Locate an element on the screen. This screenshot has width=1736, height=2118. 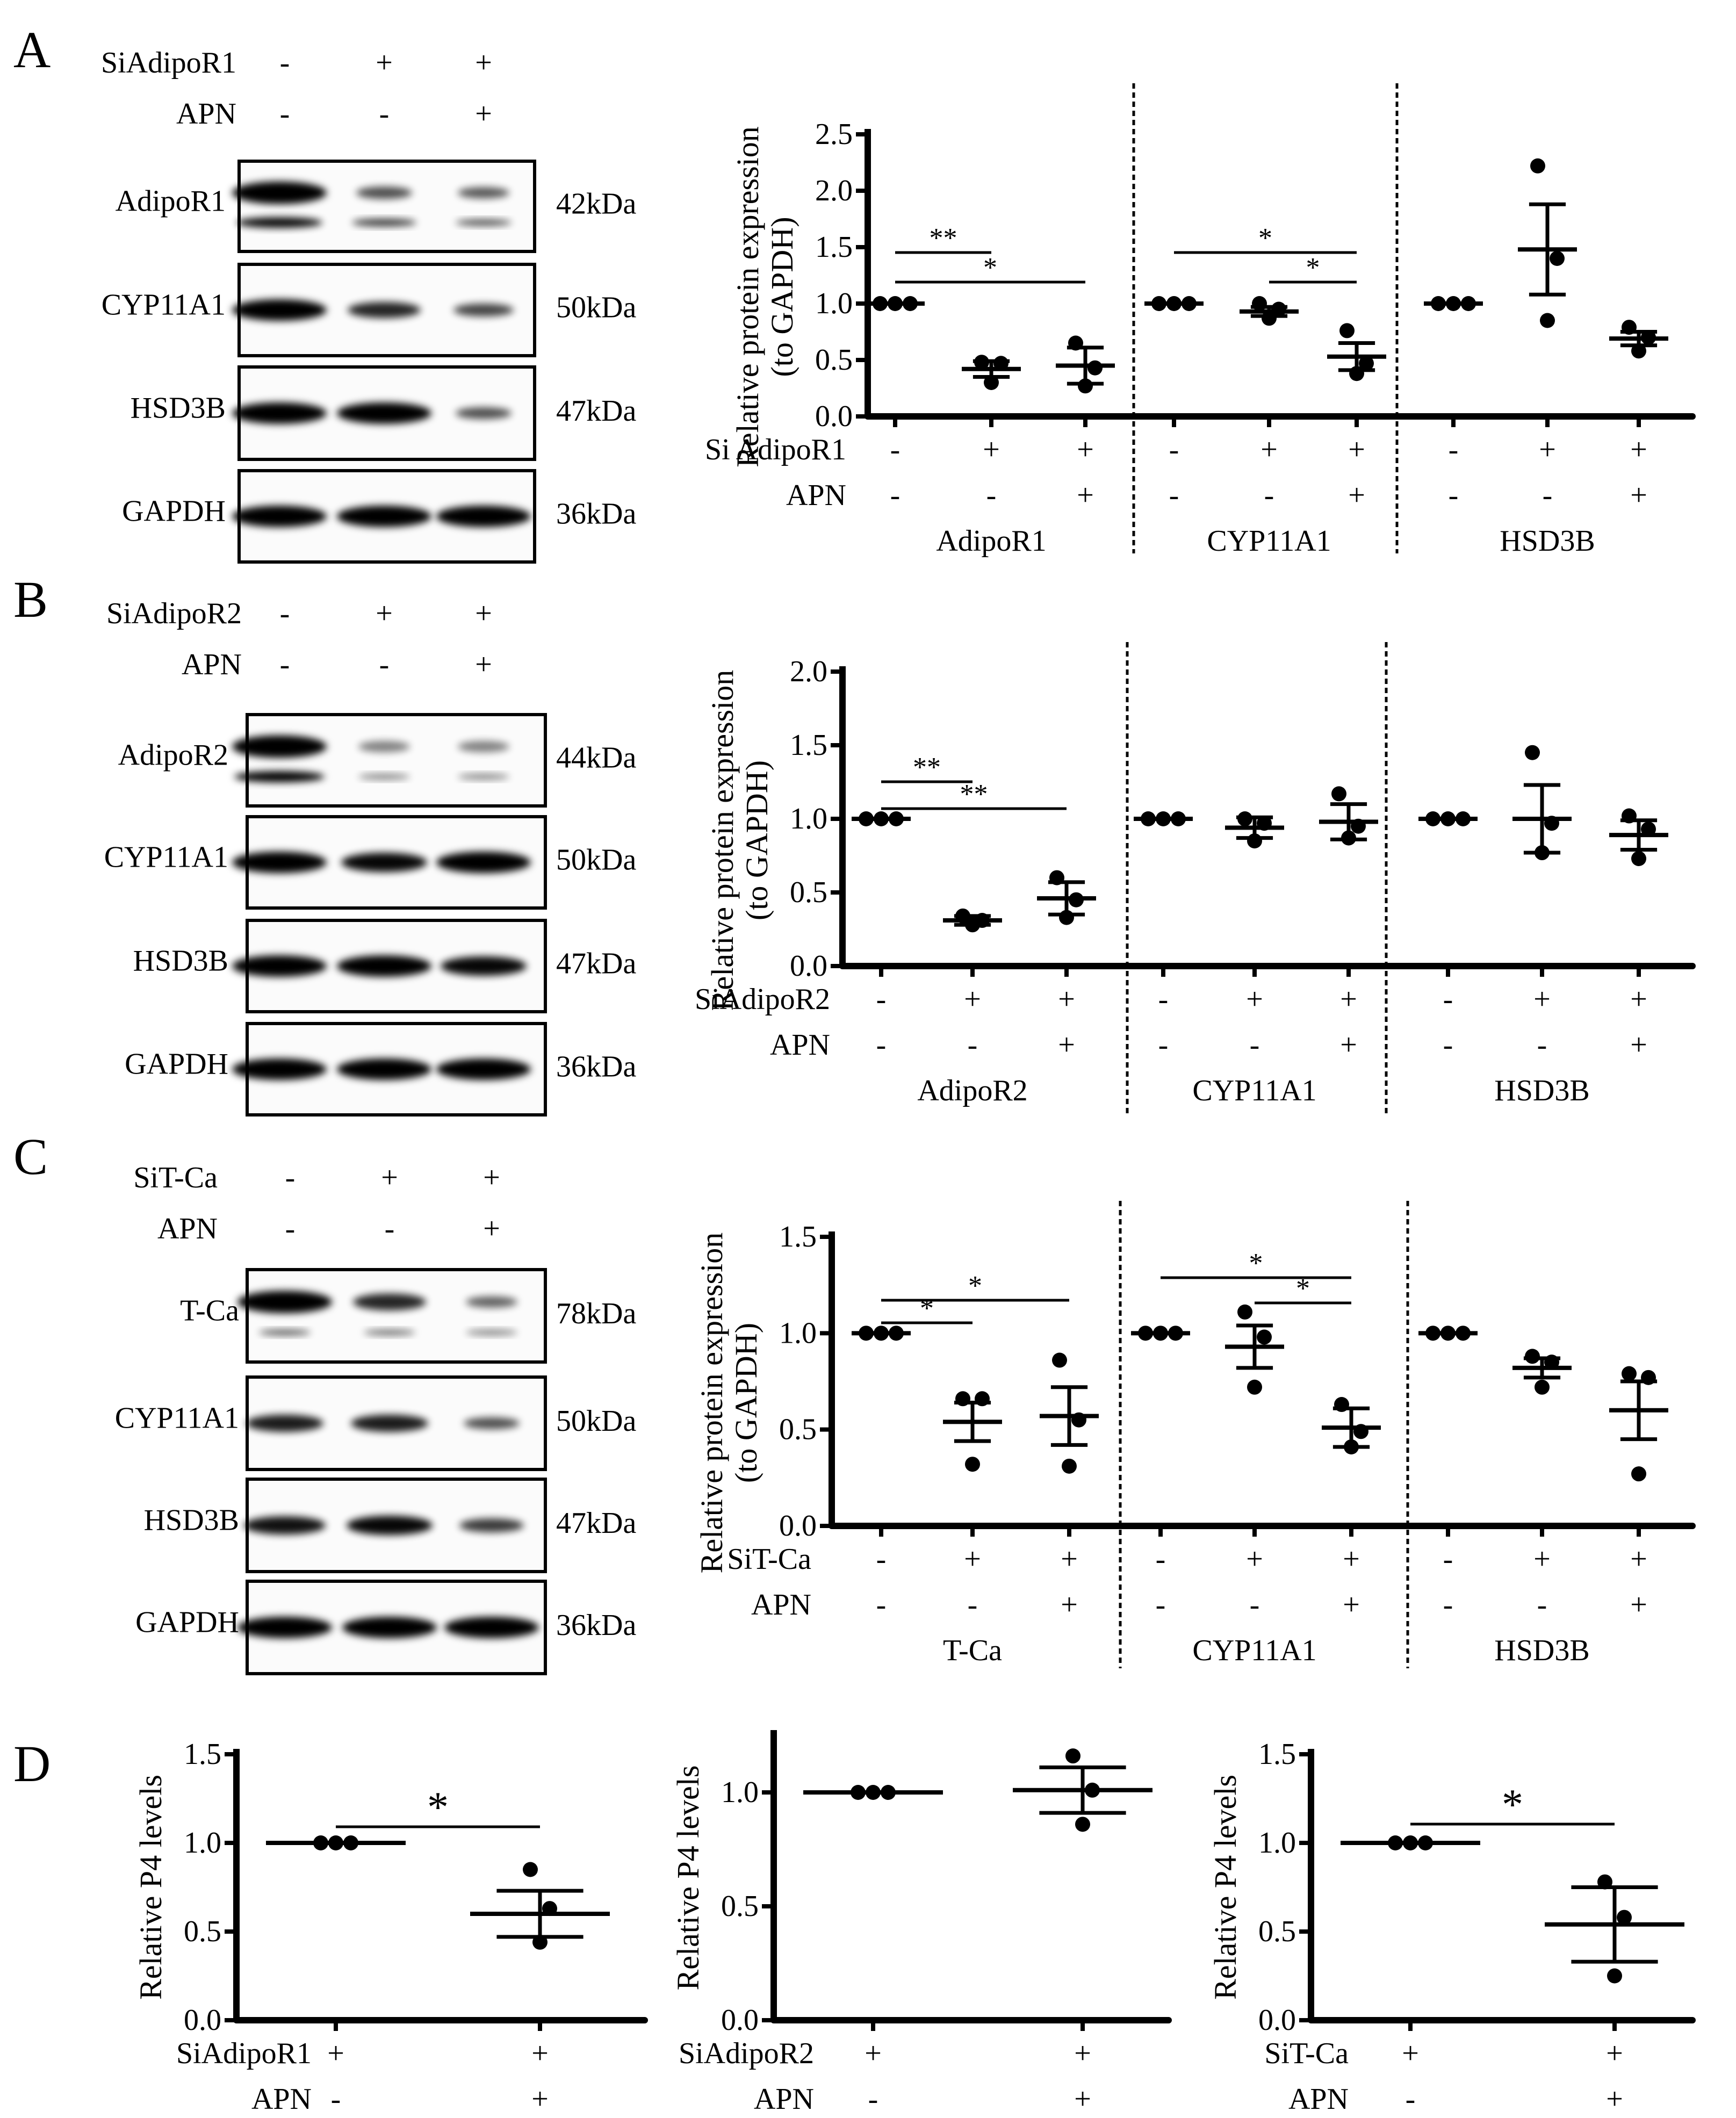
panel-letter-D: D is located at coordinates (32, 1764).